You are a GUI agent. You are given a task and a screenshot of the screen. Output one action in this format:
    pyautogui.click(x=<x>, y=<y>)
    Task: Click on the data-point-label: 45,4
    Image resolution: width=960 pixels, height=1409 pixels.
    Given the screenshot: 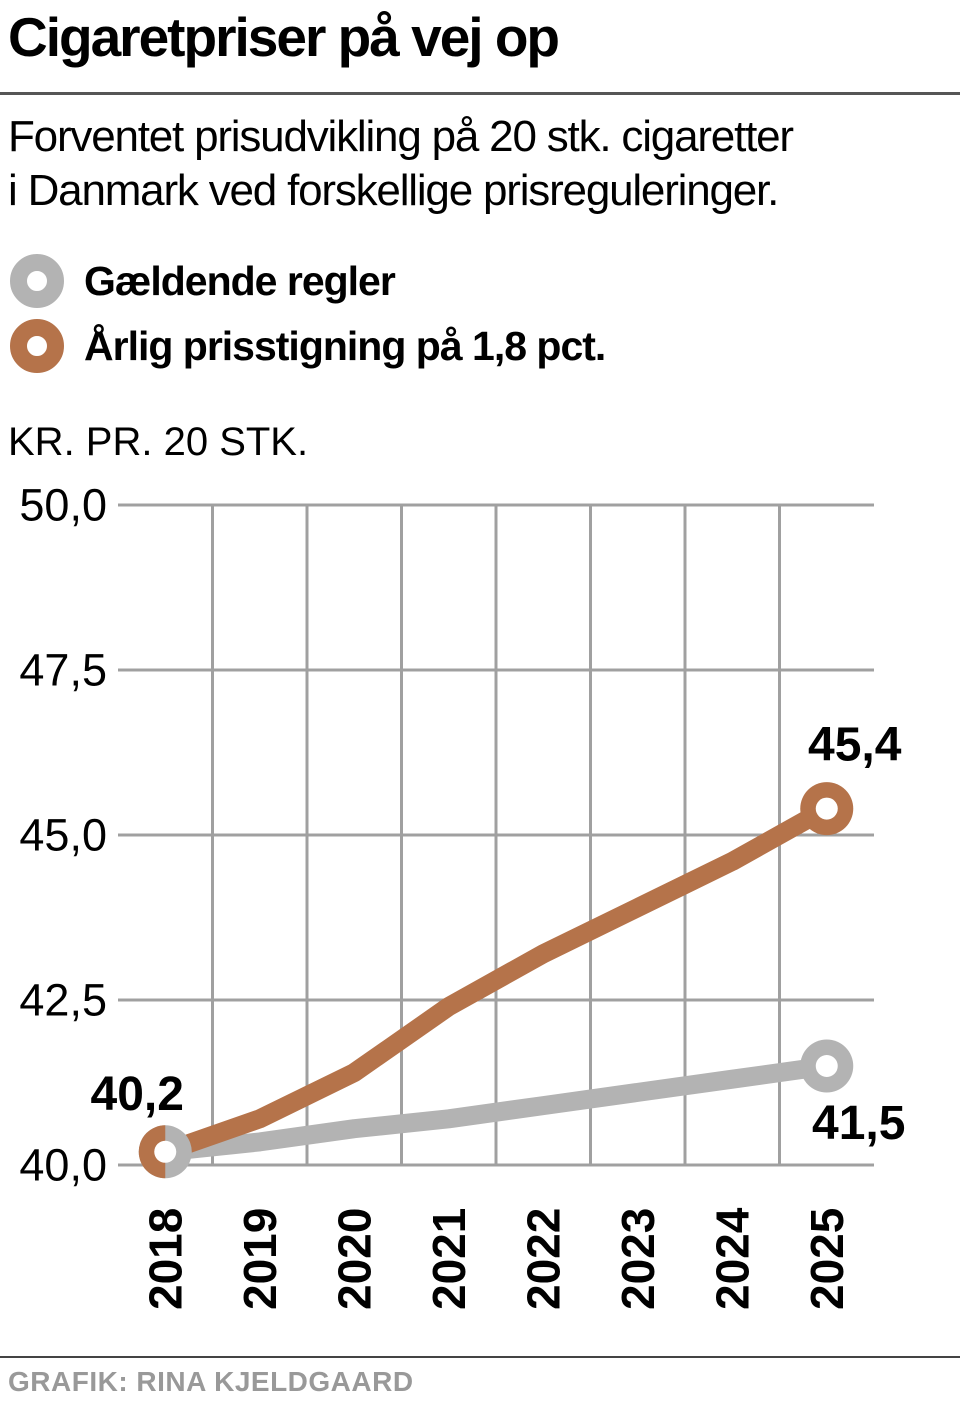 What is the action you would take?
    pyautogui.click(x=855, y=745)
    